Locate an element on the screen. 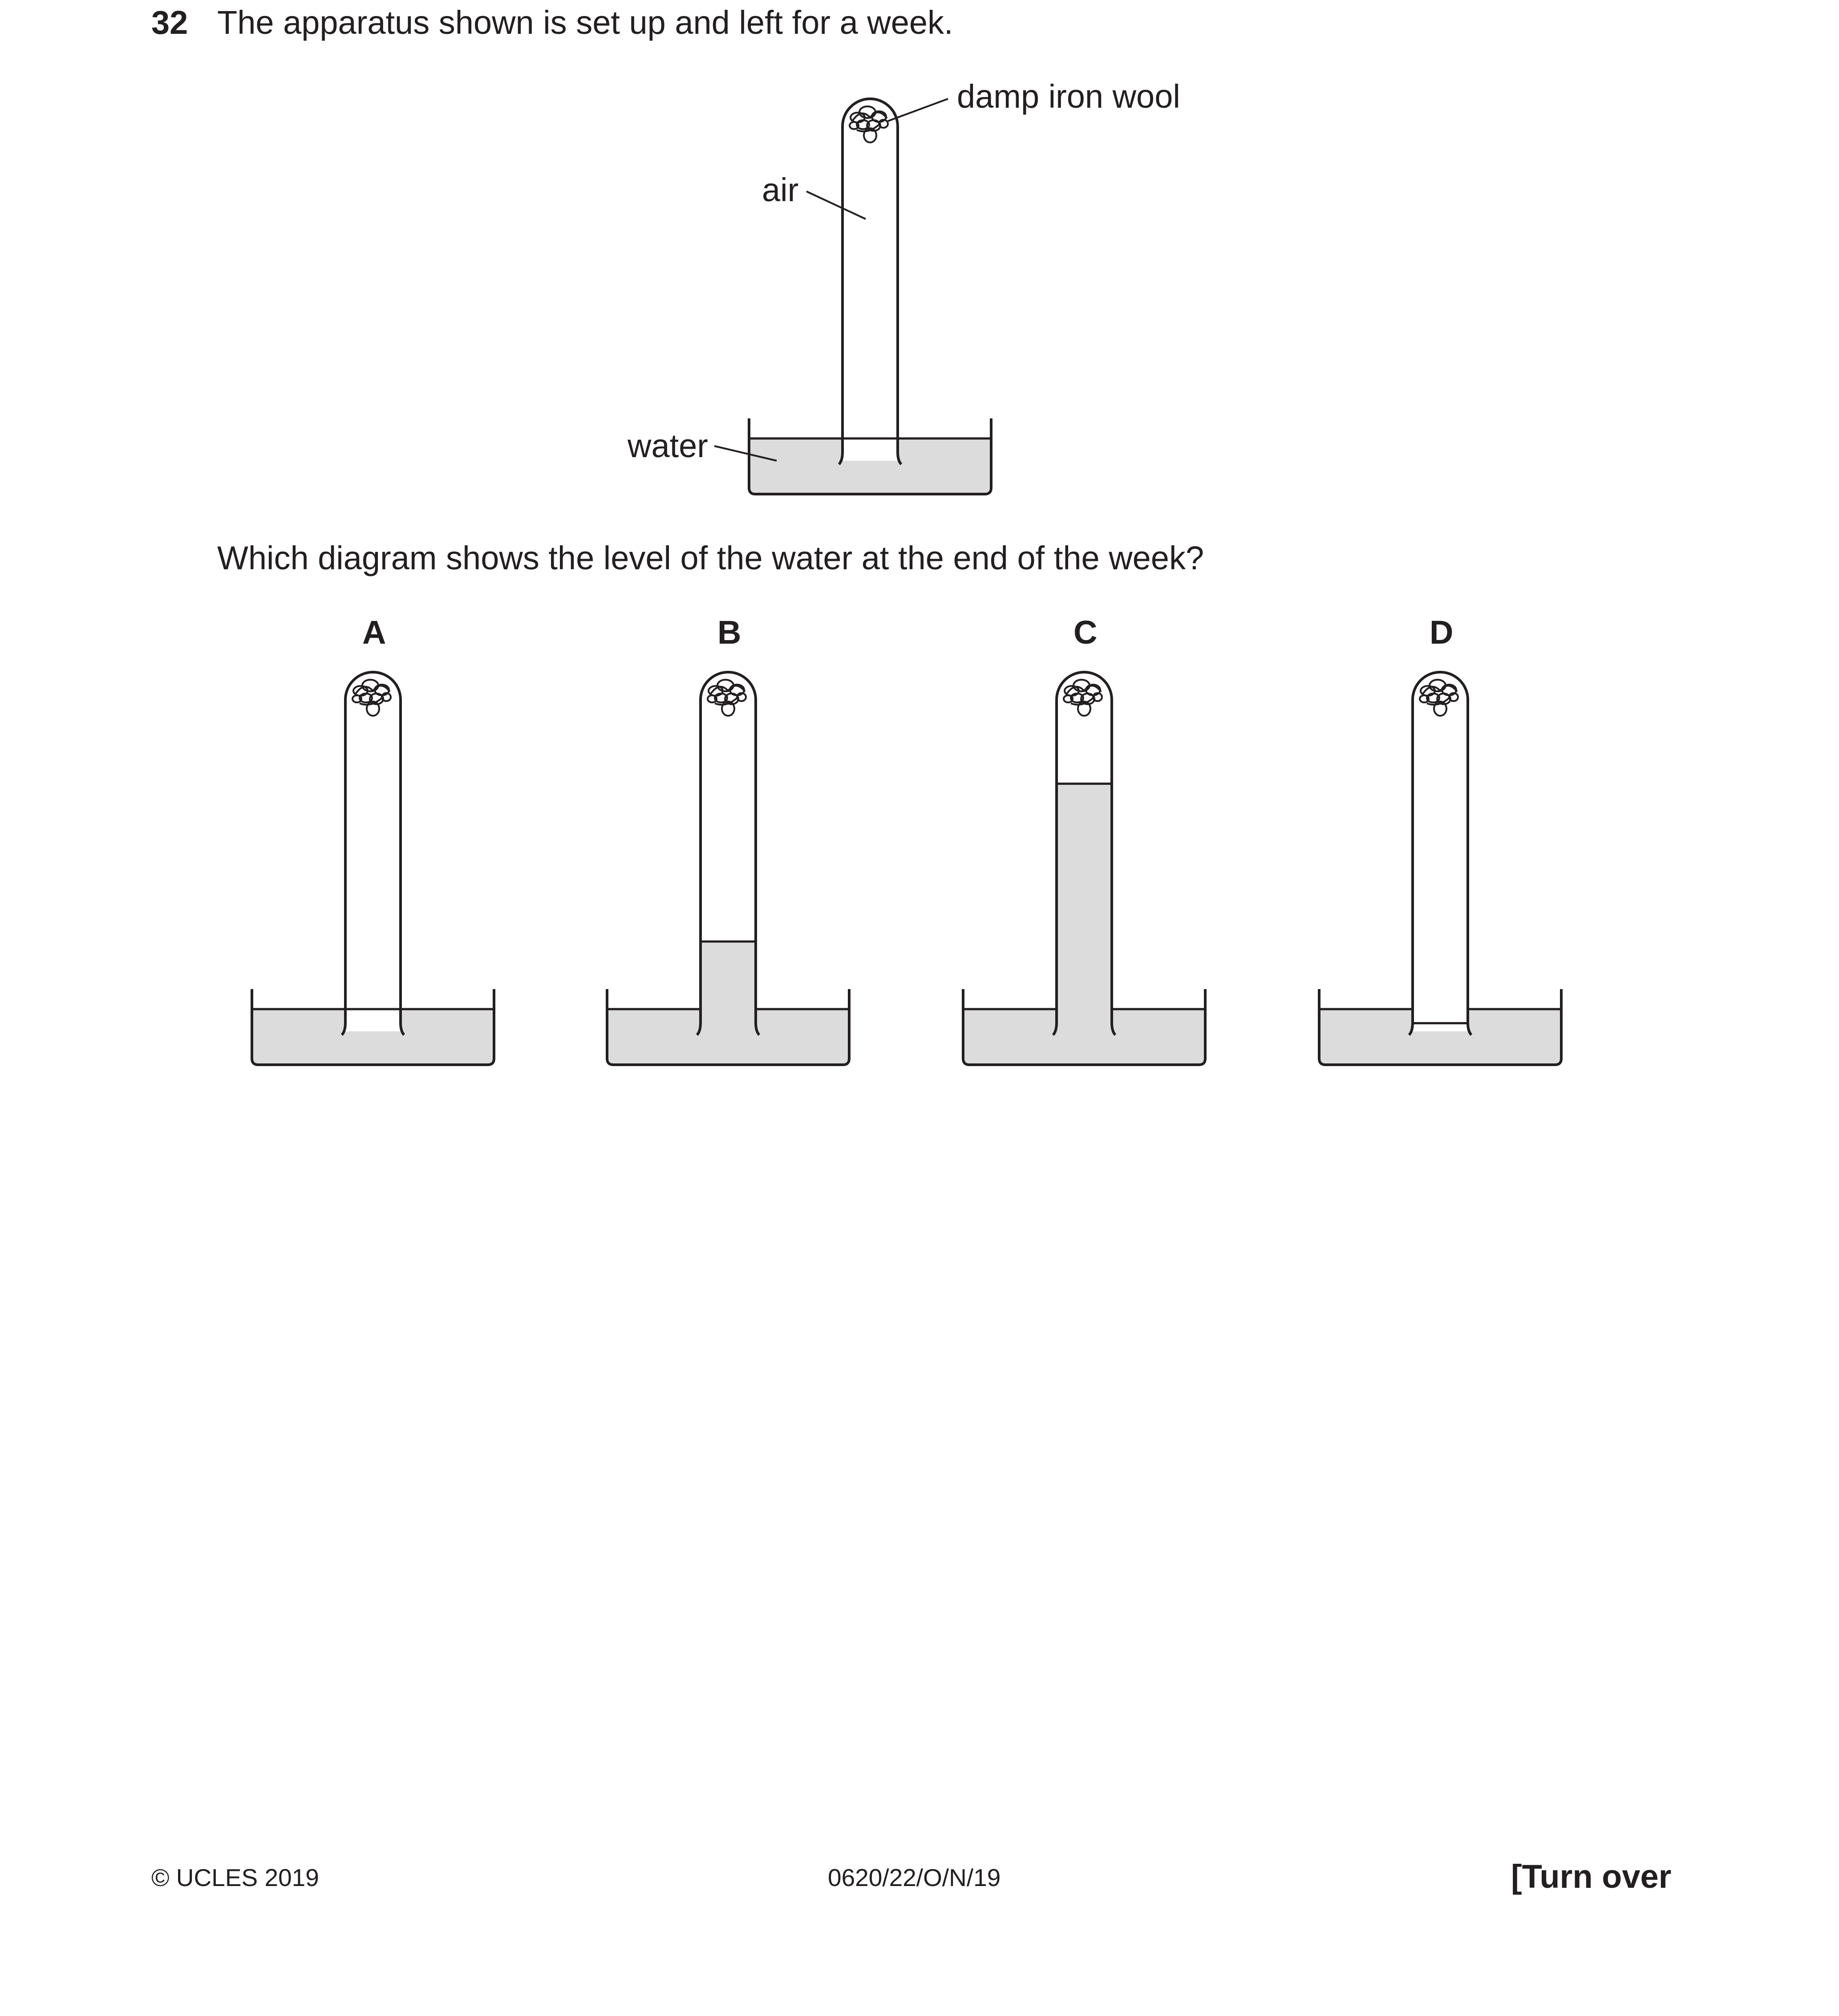 This screenshot has width=1839, height=2016. option-label-a: A is located at coordinates (374, 632).